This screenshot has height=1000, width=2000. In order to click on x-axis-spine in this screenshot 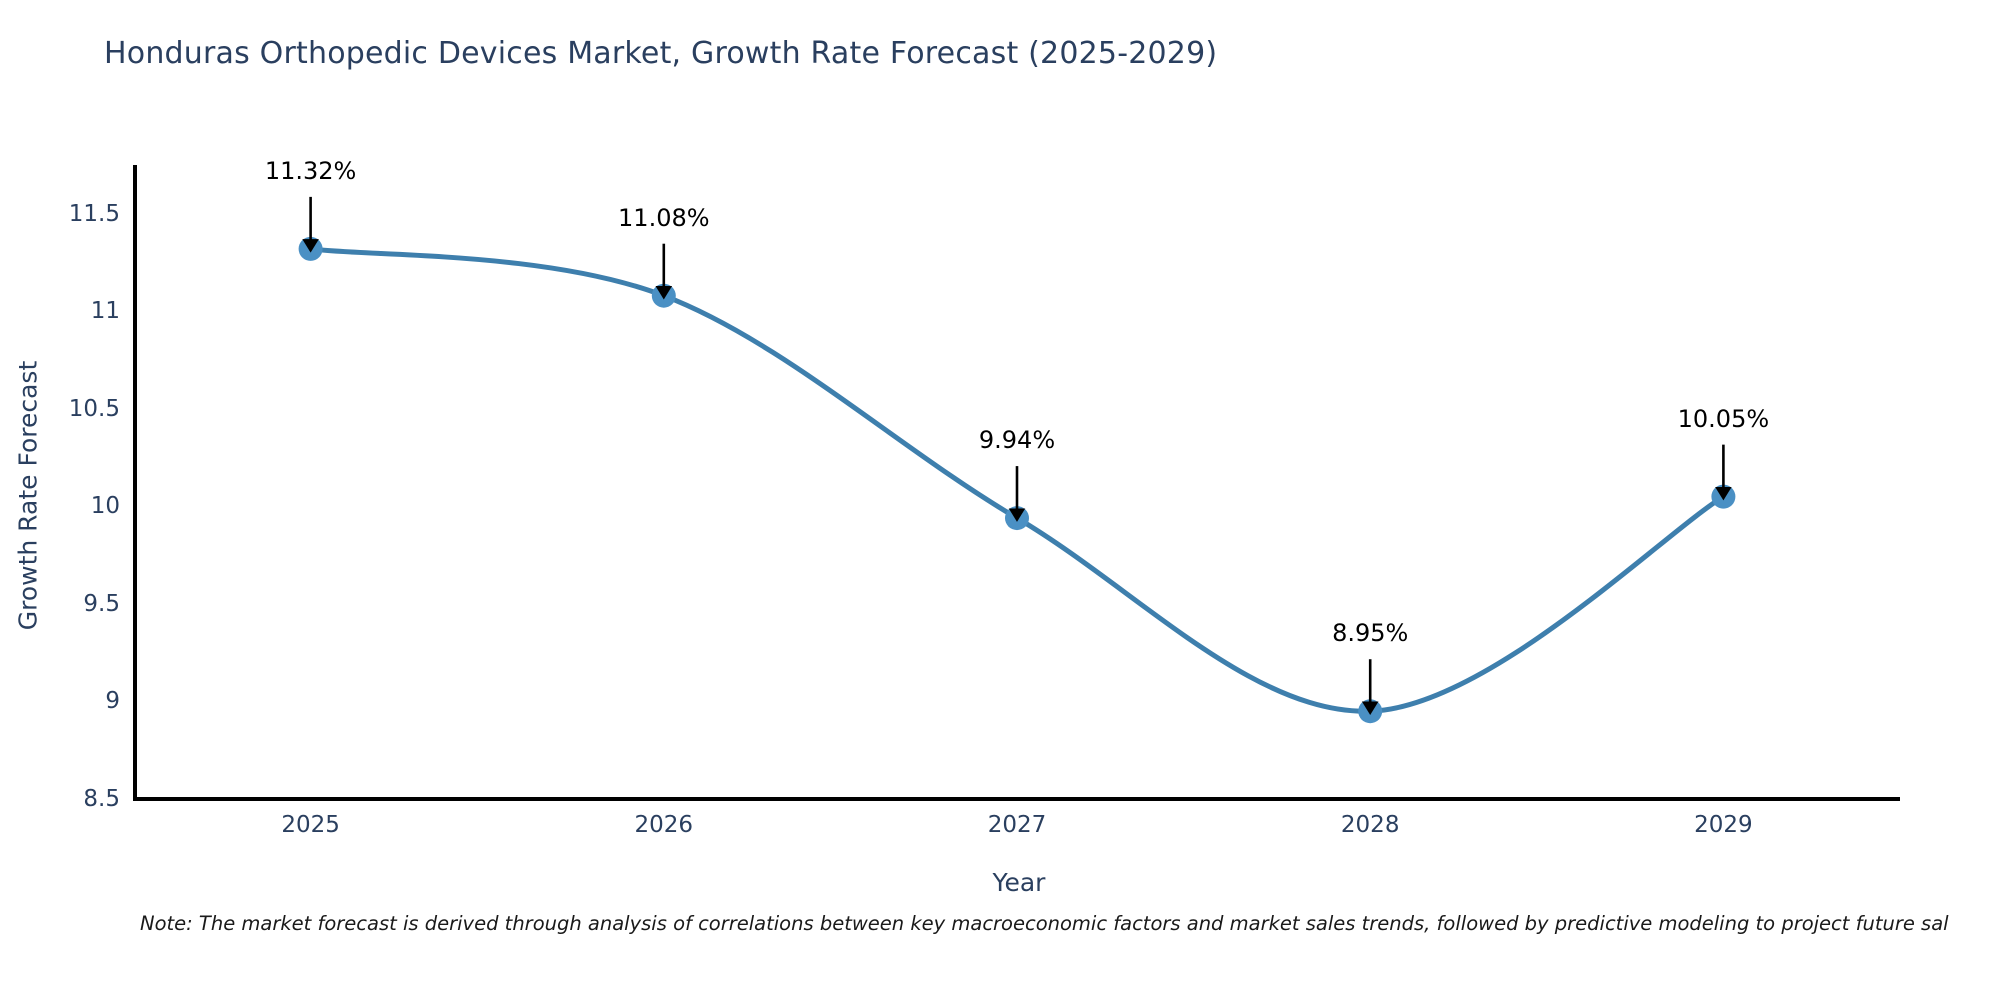, I will do `click(1016, 799)`.